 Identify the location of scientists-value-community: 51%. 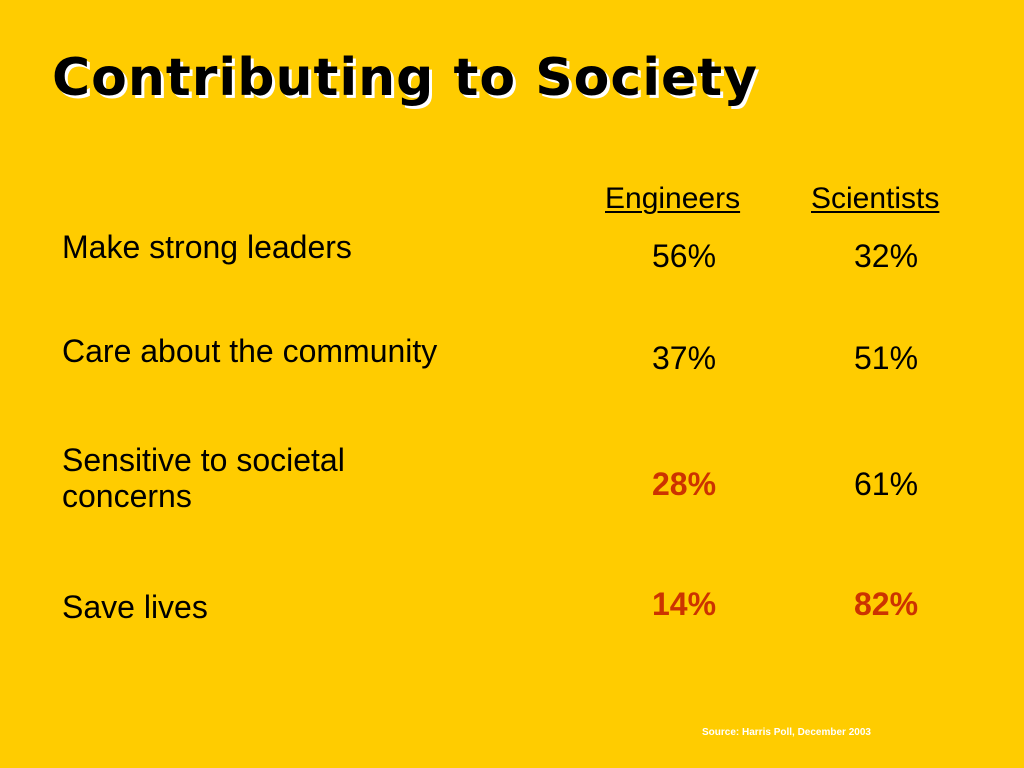
(886, 358).